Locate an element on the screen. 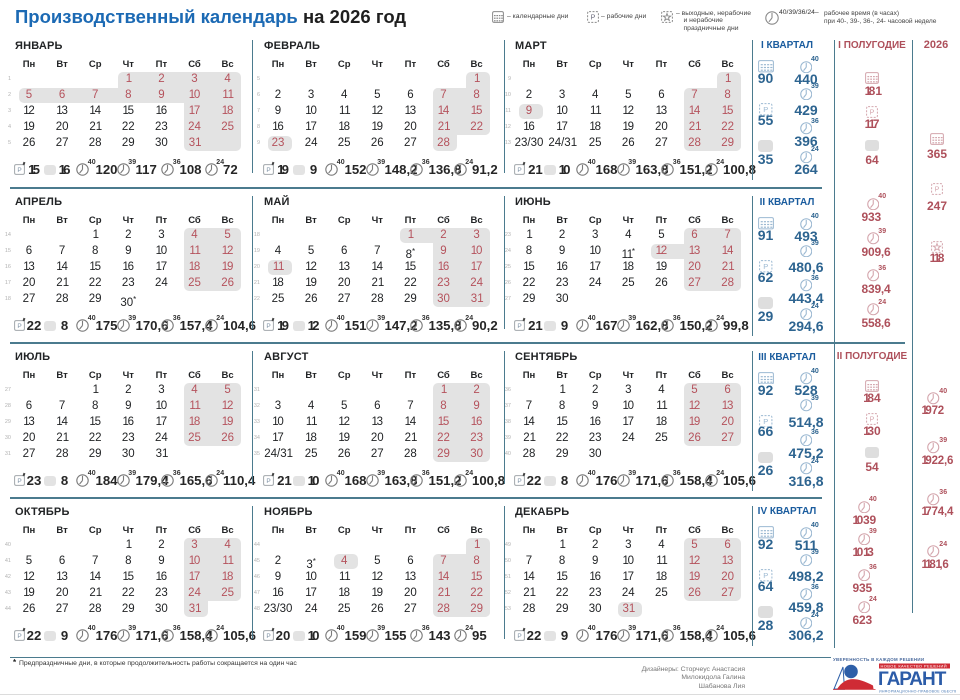 This screenshot has width=960, height=700. svg-text: ГАРАНТ is located at coordinates (912, 679).